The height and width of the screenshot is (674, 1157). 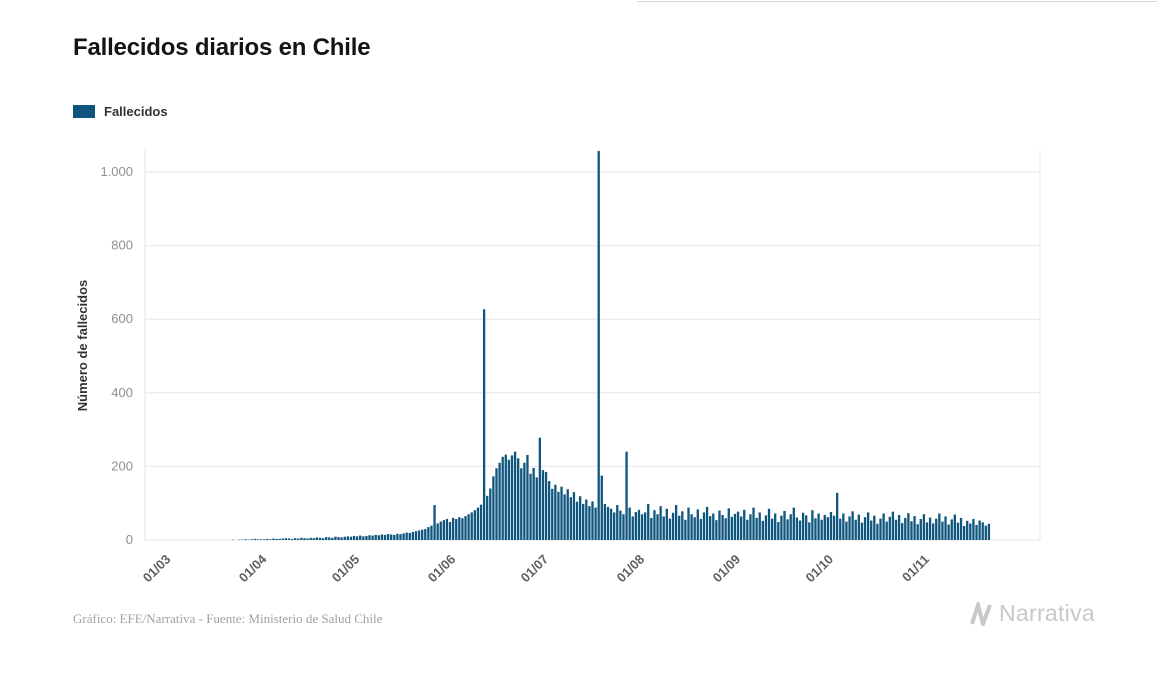 I want to click on narrativa-logo-icon, so click(x=981, y=613).